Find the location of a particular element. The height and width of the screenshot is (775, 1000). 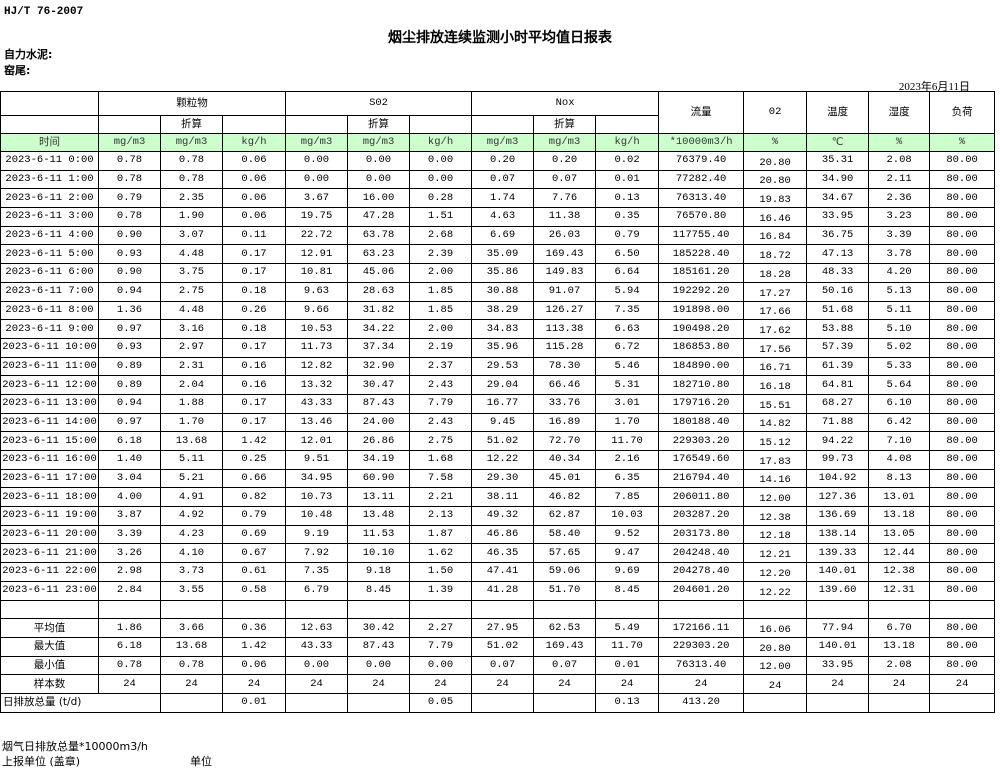

data-cell: 20.80 is located at coordinates (775, 646).